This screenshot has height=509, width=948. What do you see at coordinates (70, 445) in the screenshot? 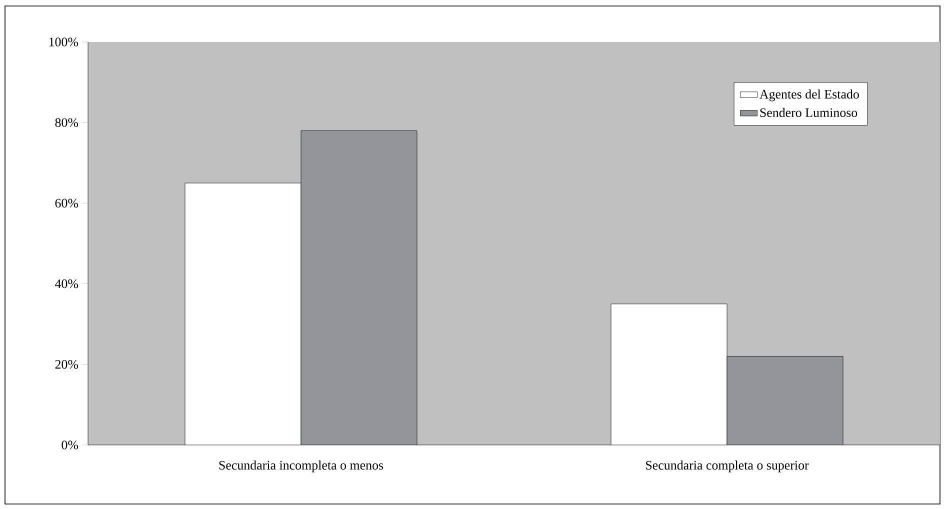
I see `y-tick-label: 0%` at bounding box center [70, 445].